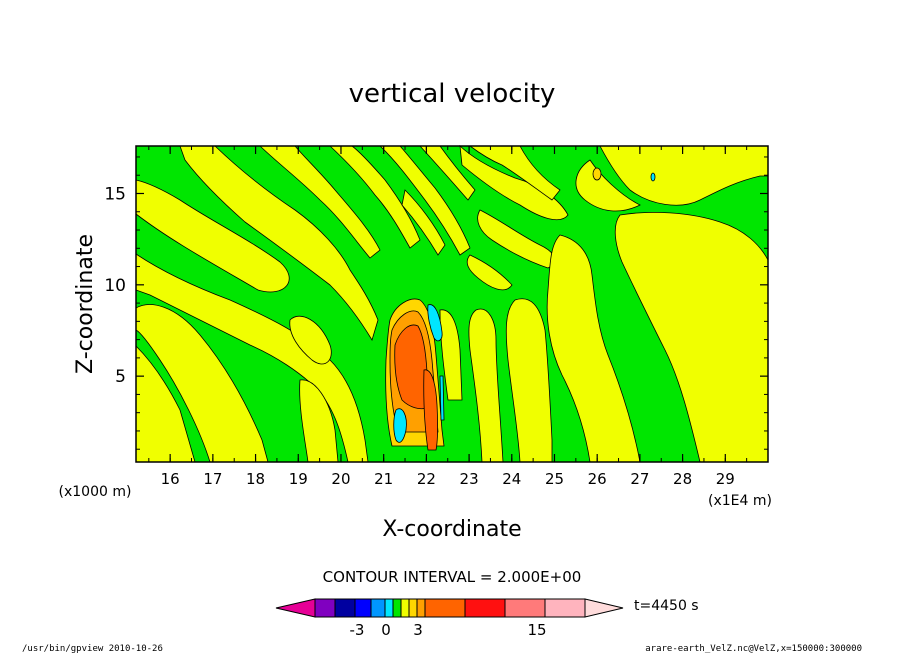  What do you see at coordinates (452, 577) in the screenshot?
I see `contour-interval: CONTOUR INTERVAL = 2.000E+00` at bounding box center [452, 577].